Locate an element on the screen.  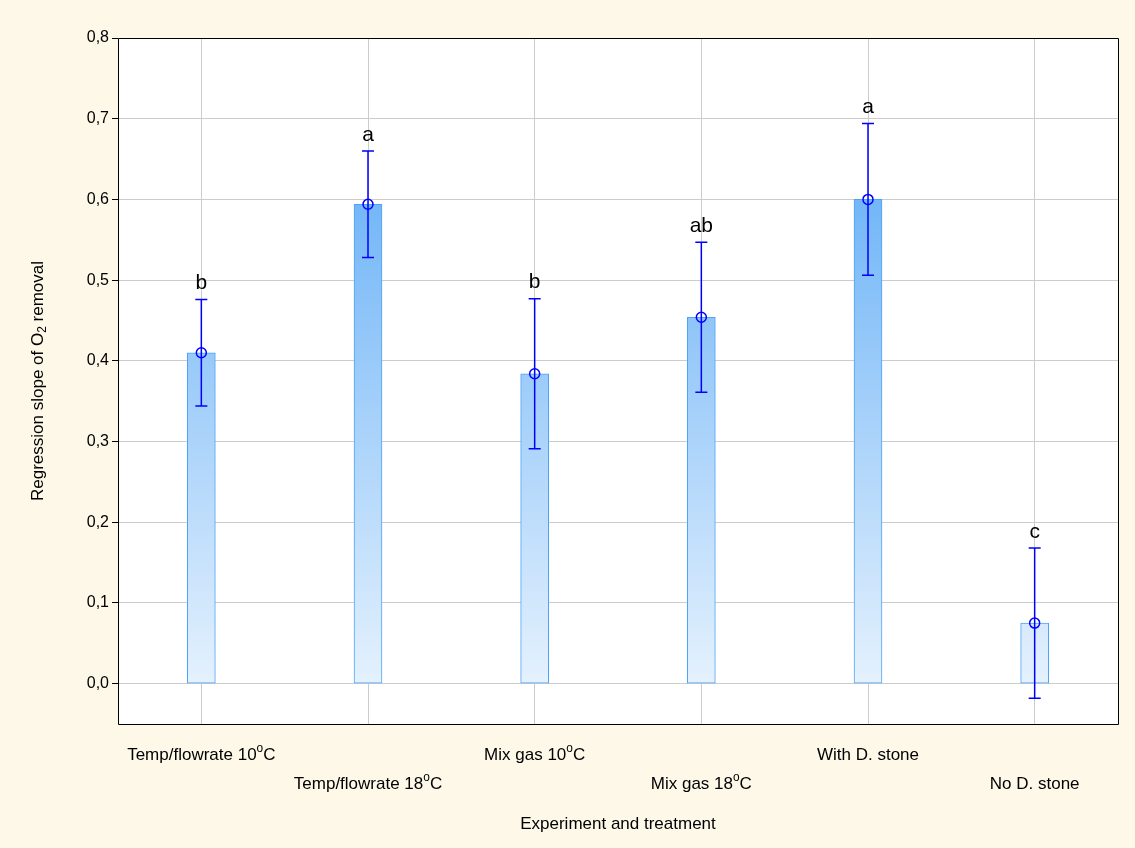
y-tick-label: 0,5 is located at coordinates (98, 279).